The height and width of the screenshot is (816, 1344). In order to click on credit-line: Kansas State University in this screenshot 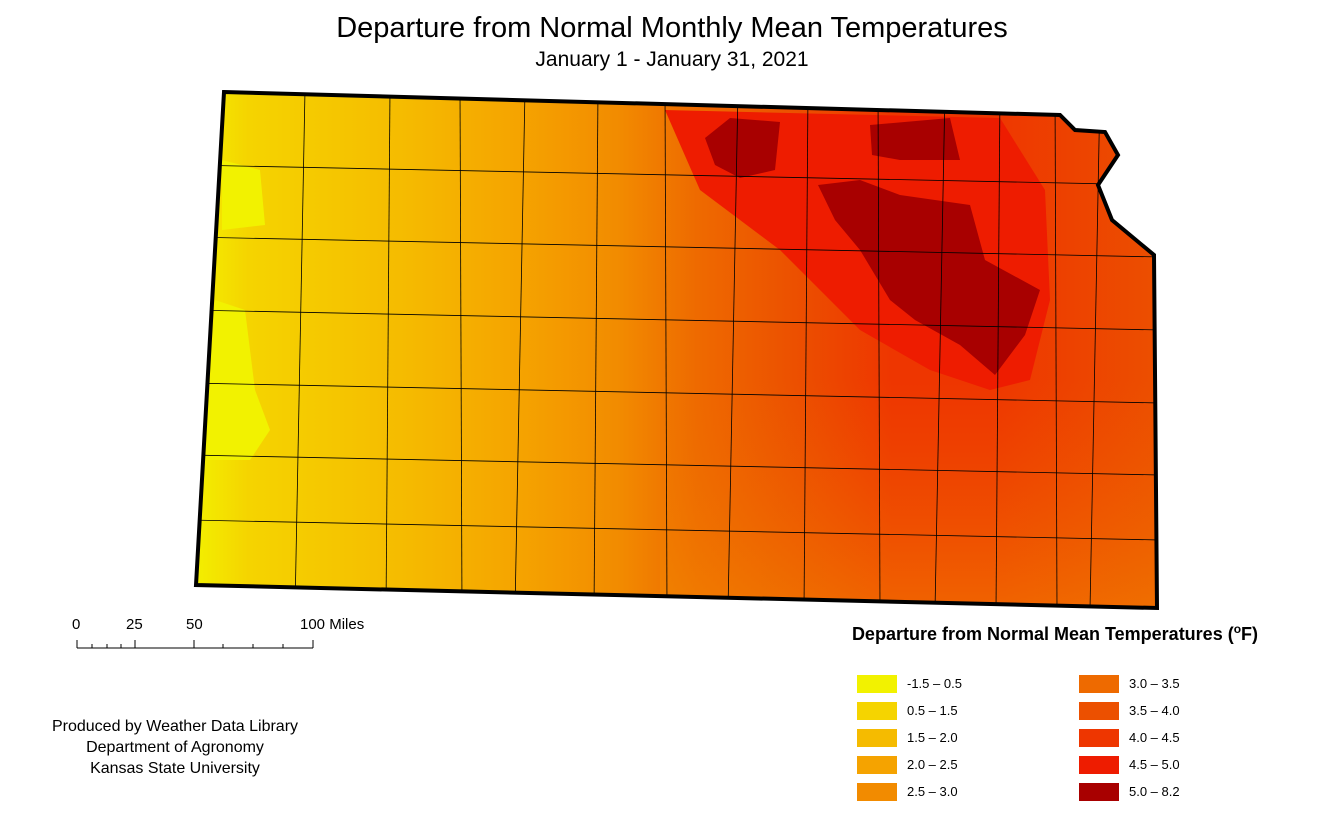, I will do `click(175, 768)`.